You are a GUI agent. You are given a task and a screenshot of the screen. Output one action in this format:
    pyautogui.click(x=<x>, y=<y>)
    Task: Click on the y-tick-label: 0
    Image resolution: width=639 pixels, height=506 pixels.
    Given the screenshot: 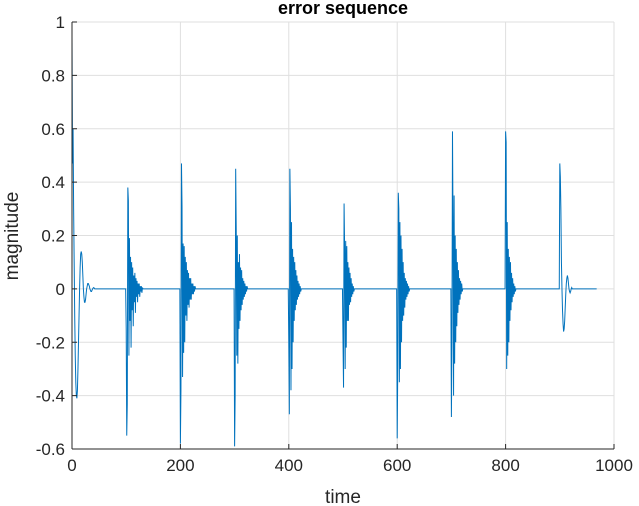 What is the action you would take?
    pyautogui.click(x=60, y=289)
    